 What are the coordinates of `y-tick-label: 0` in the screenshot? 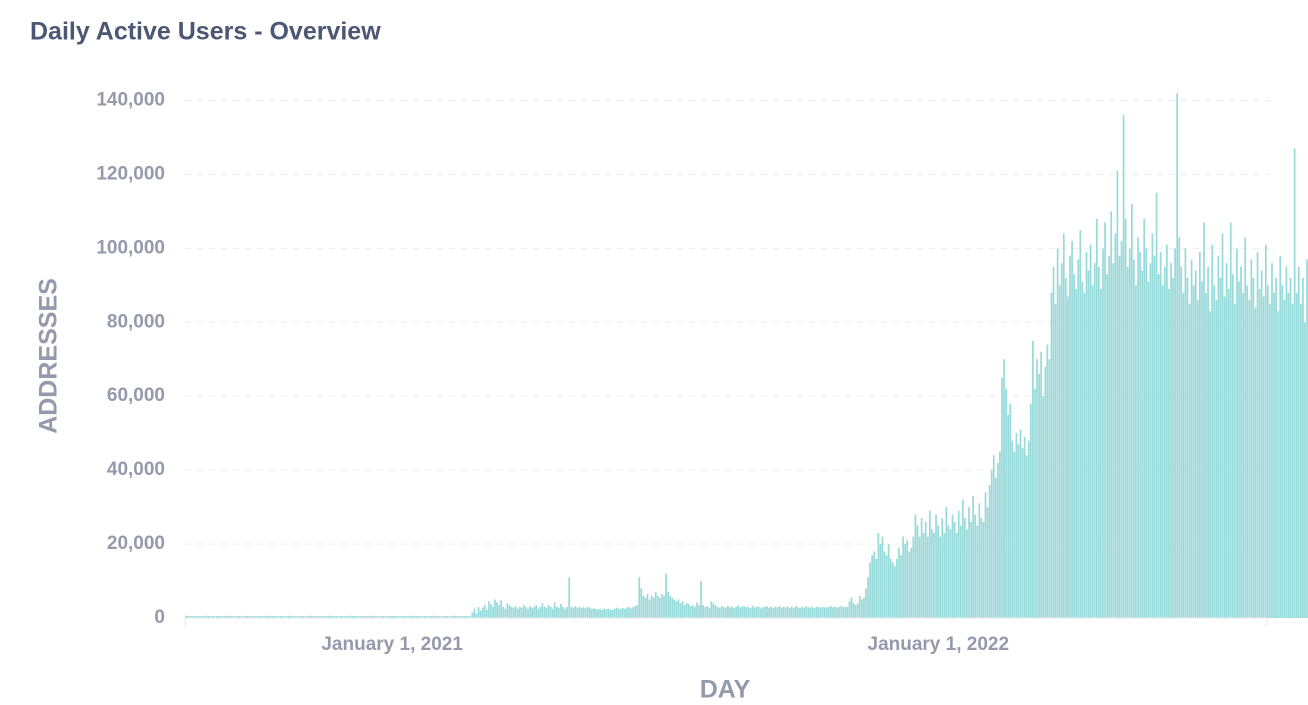 It's located at (159, 617).